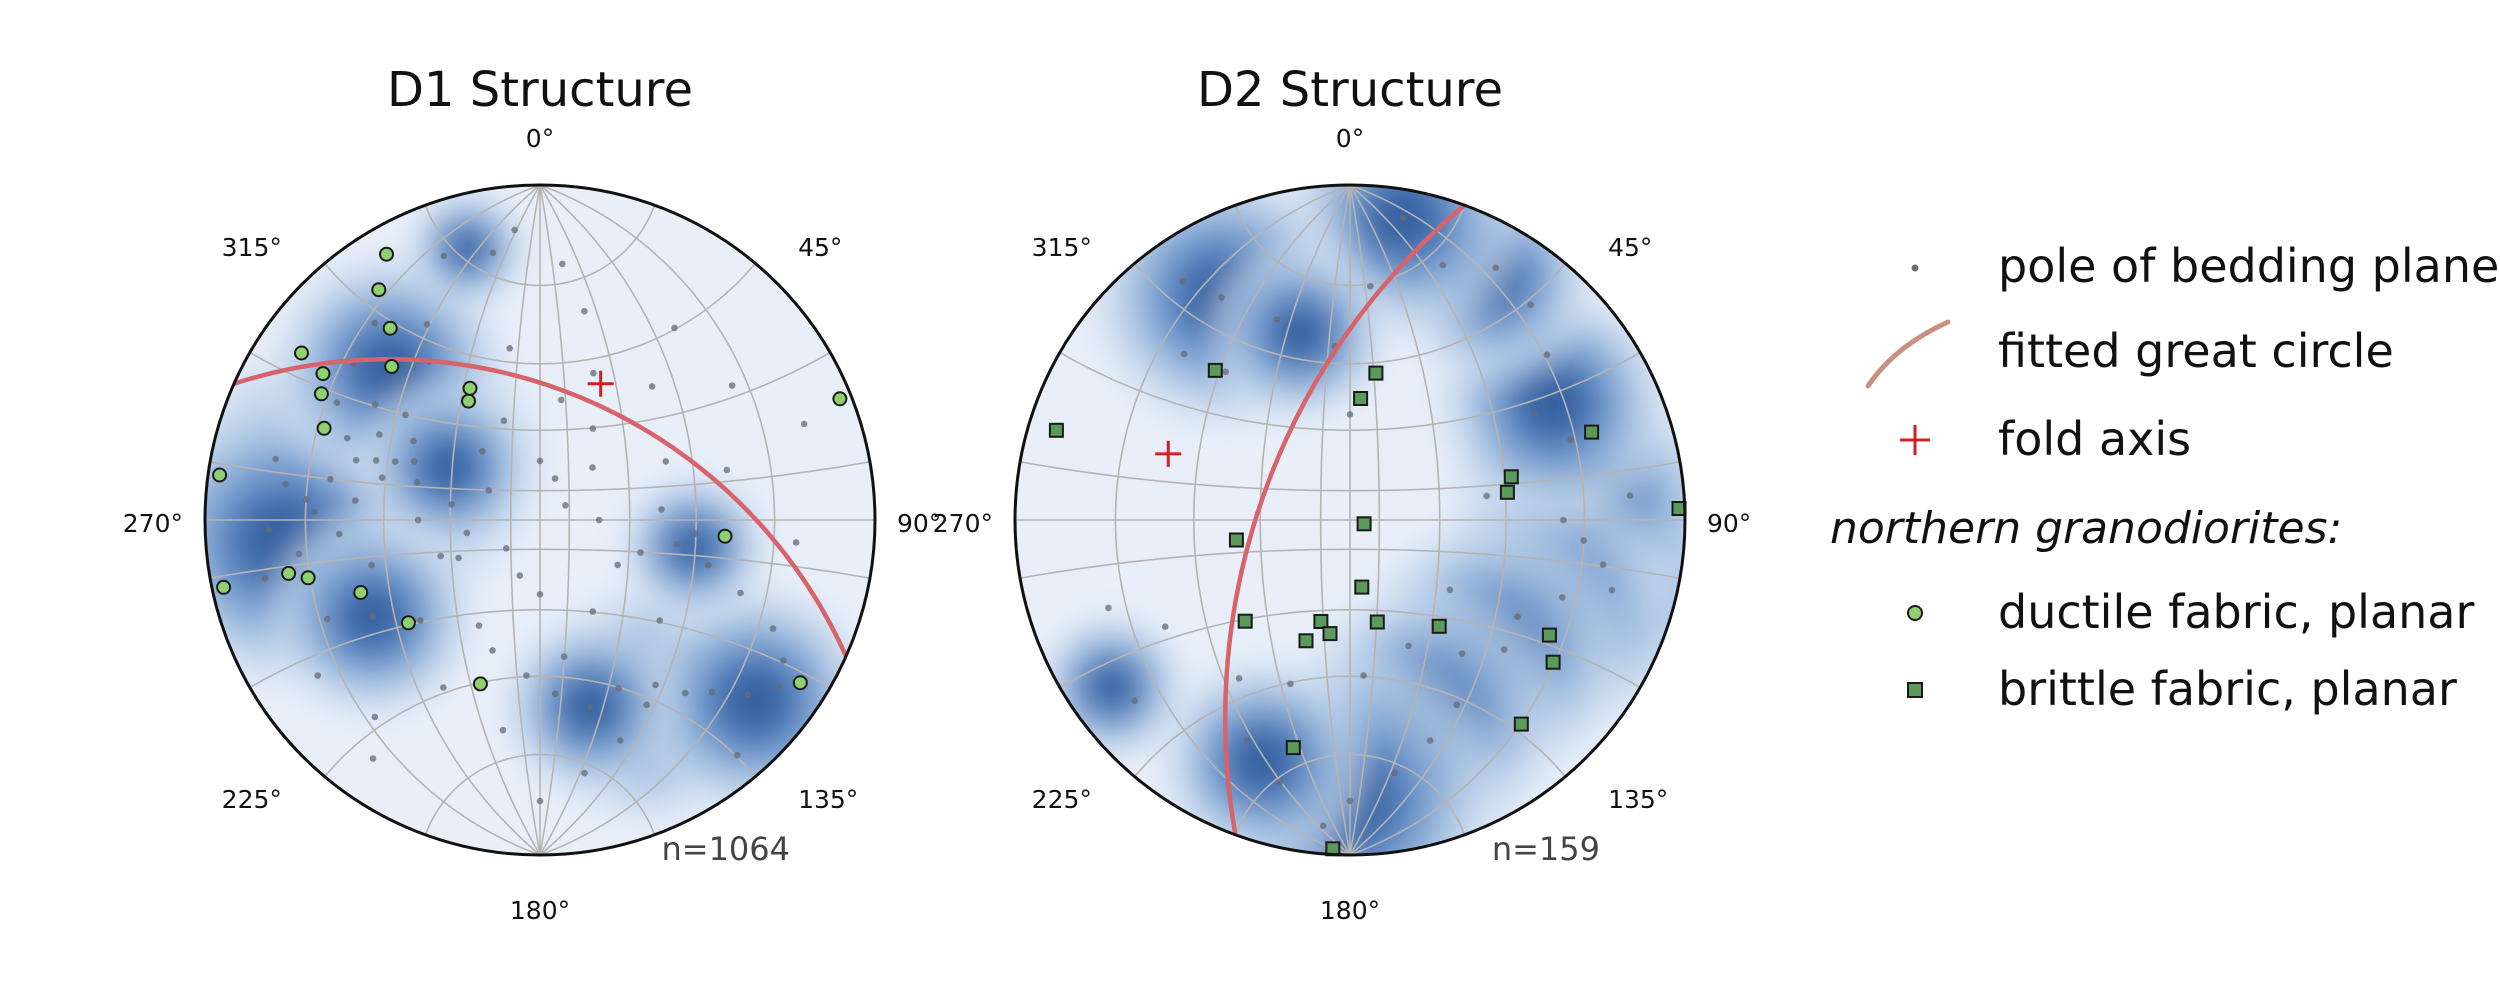 Image resolution: width=2500 pixels, height=994 pixels. What do you see at coordinates (2094, 439) in the screenshot?
I see `legend-label-fold-axis: fold axis` at bounding box center [2094, 439].